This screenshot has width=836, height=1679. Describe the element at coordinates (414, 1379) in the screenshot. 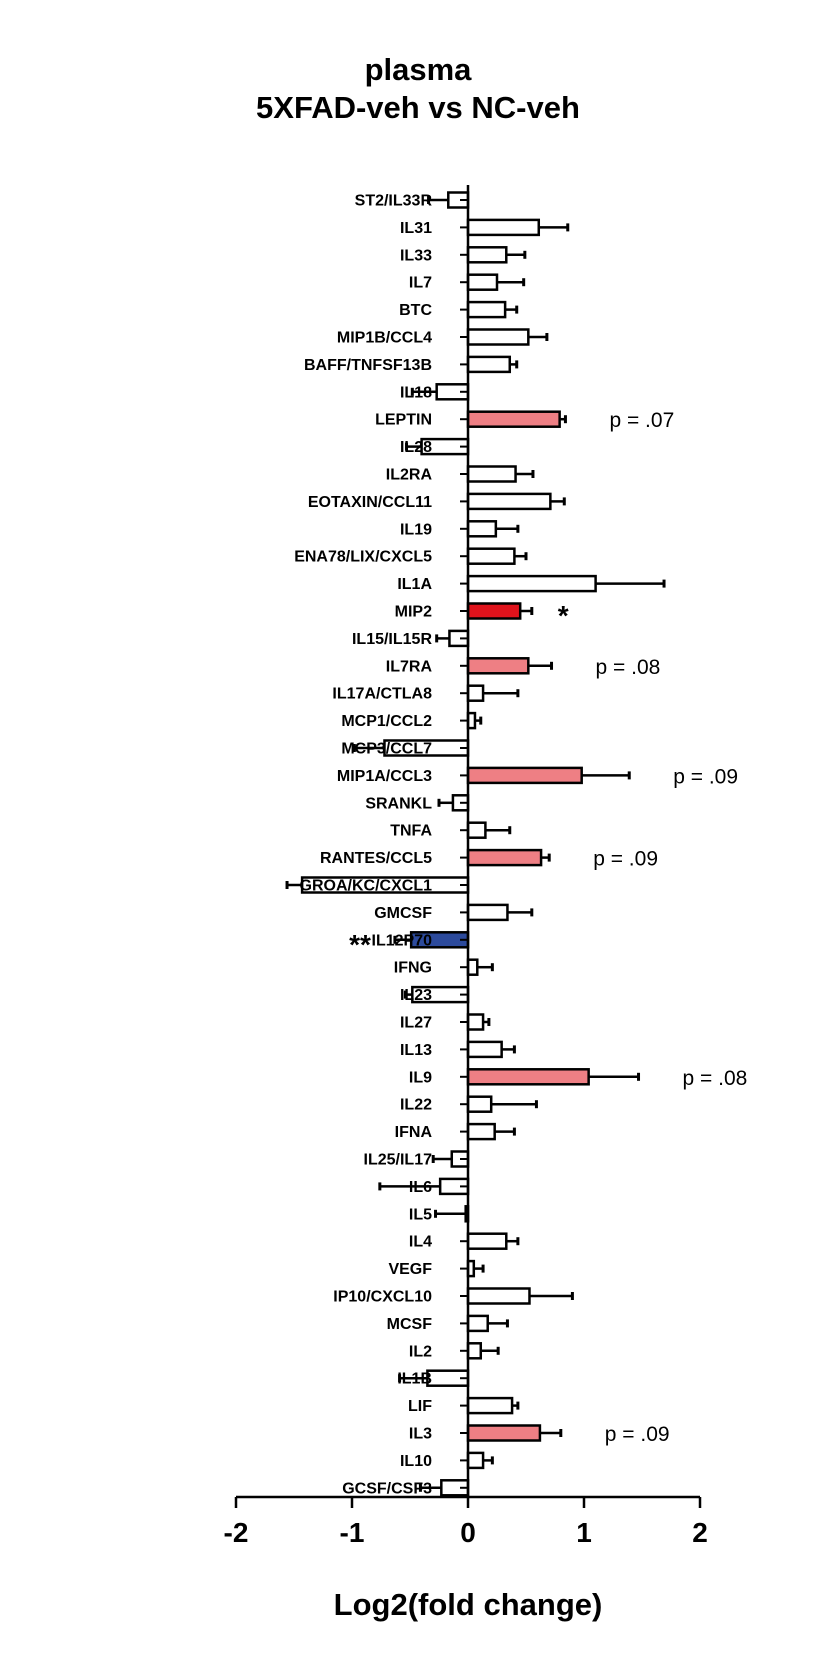

I see `category-label-il1b: IL1B` at that location.